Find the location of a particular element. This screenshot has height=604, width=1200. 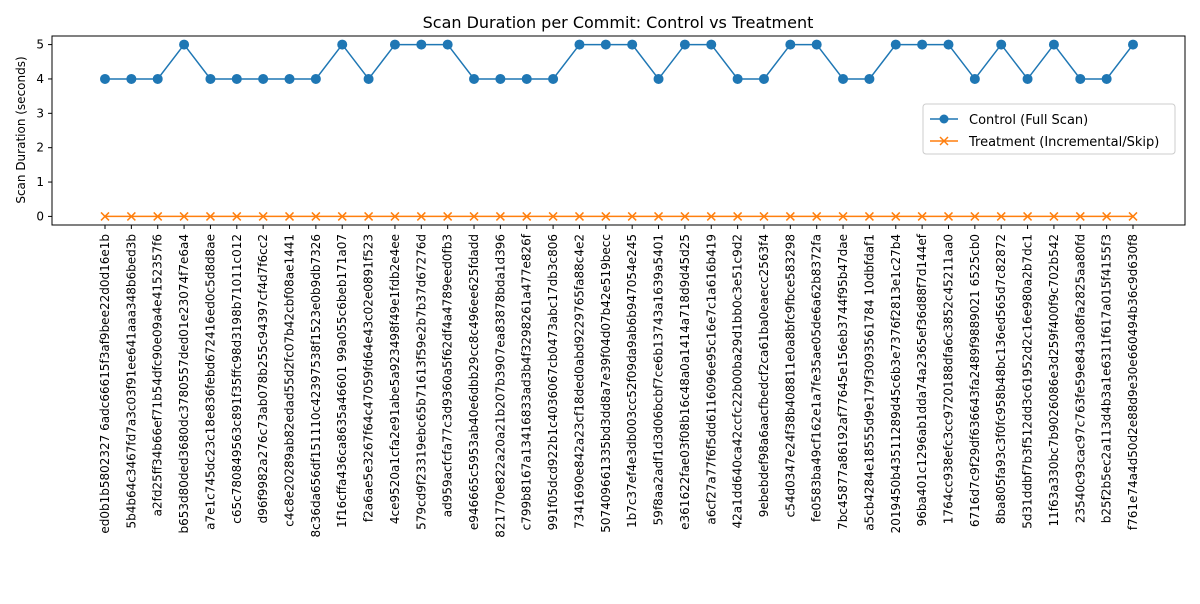

x-tick-label: c799b8167a13416833ad3b4f3298261a477e826f is located at coordinates (527, 381).